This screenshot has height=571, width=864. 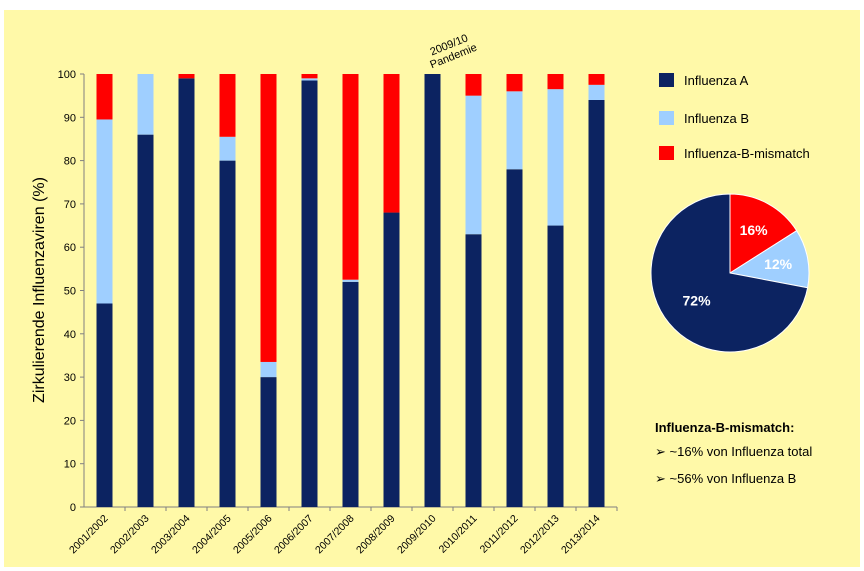 I want to click on note-item: ➢ ~56% von Influenza B, so click(x=725, y=479).